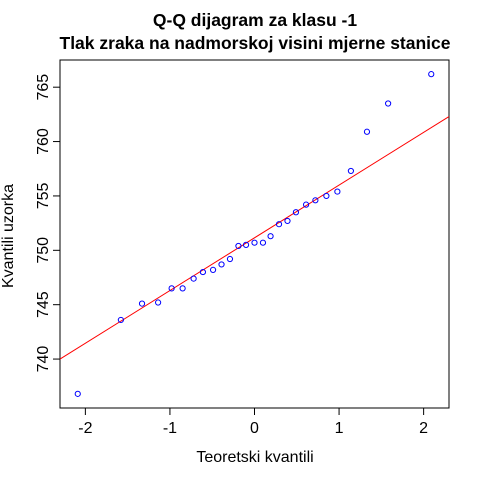  Describe the element at coordinates (255, 20) in the screenshot. I see `chart-title: Q-Q dijagram za klasu -1` at that location.